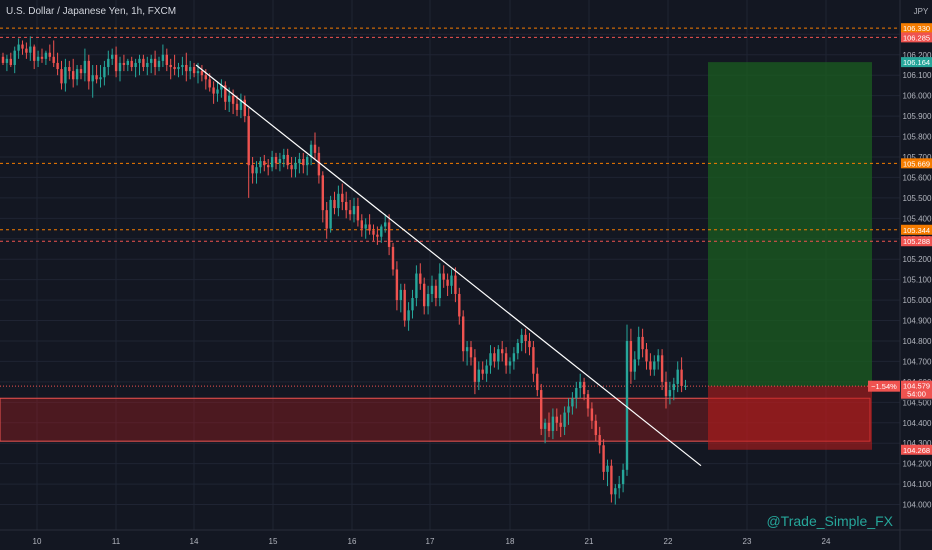 The height and width of the screenshot is (550, 932). What do you see at coordinates (917, 423) in the screenshot?
I see `price-tick-label: 104.400` at bounding box center [917, 423].